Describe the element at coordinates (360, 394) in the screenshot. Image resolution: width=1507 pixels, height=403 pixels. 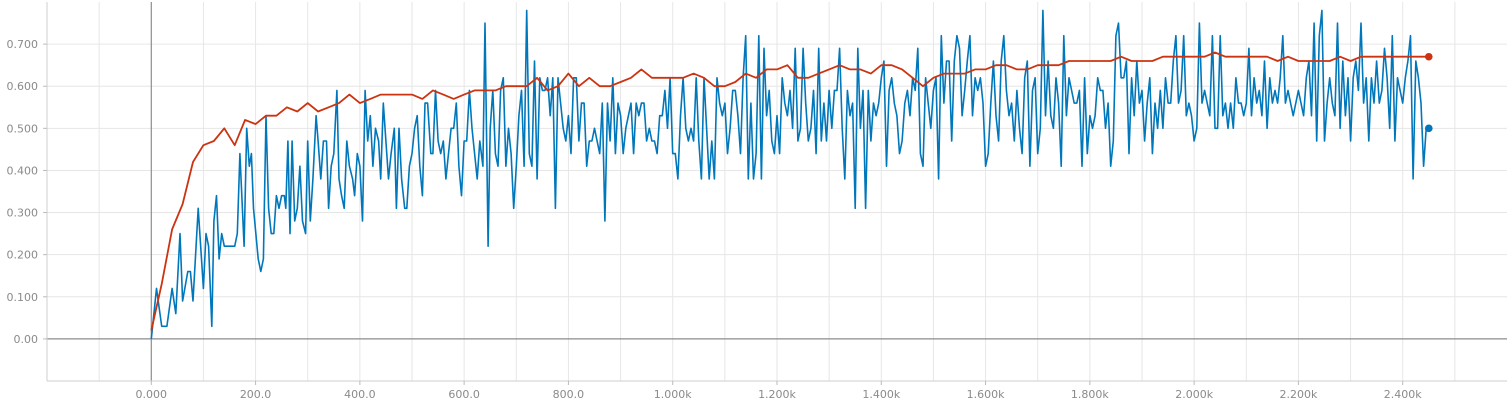
I see `x-tick-label: 400.0` at that location.